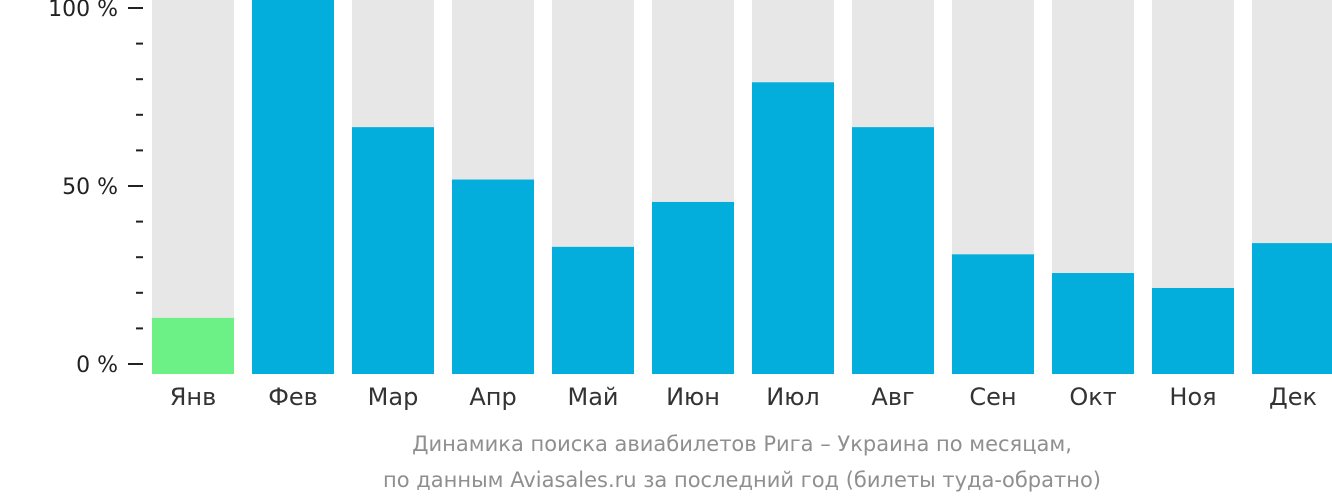 Image resolution: width=1332 pixels, height=502 pixels. I want to click on y-tick-label: 0 %, so click(97, 365).